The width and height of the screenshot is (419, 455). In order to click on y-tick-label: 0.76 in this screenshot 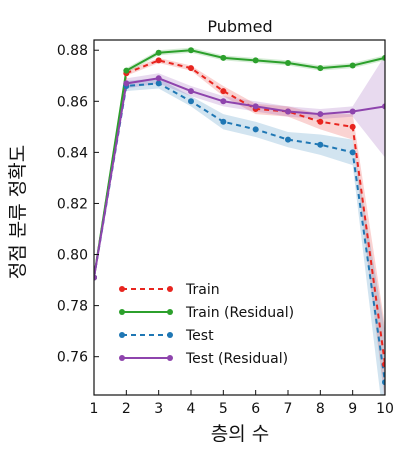, I will do `click(72, 358)`.